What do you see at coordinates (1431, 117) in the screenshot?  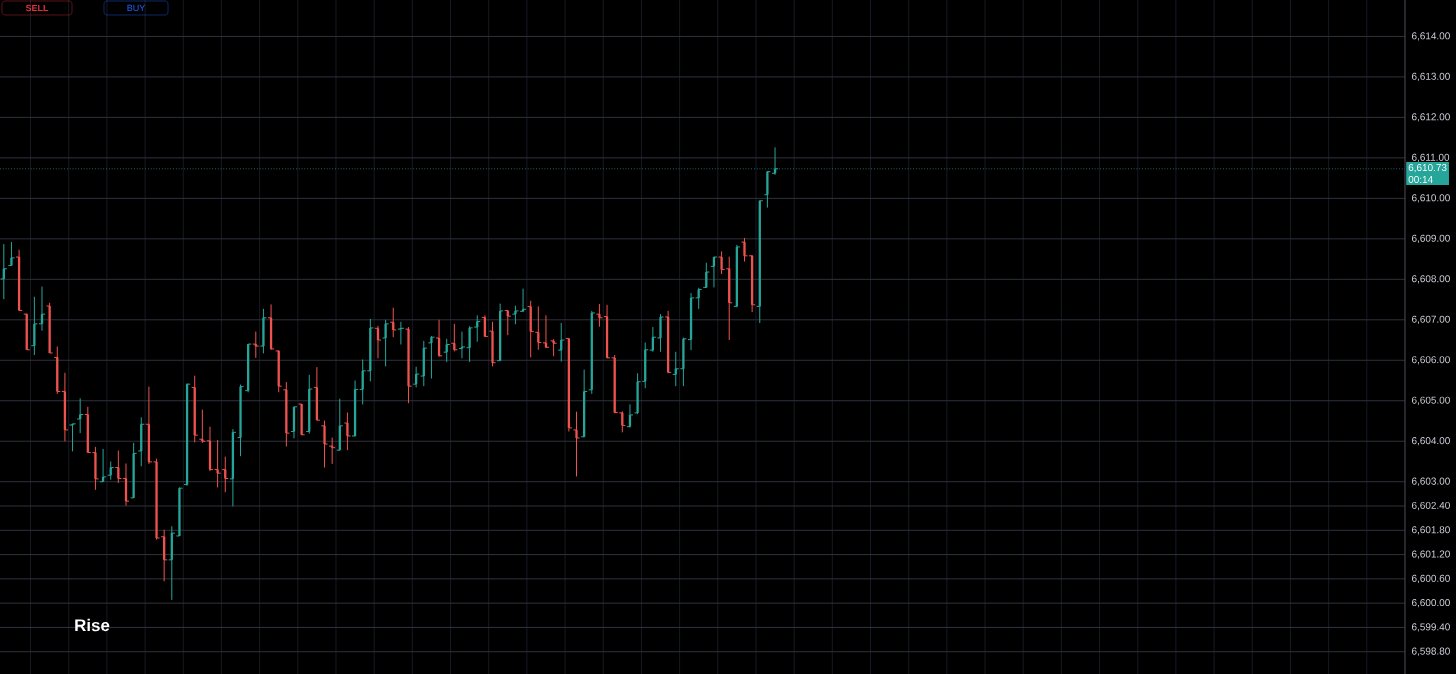 I see `y-tick-label: 6,612.00` at bounding box center [1431, 117].